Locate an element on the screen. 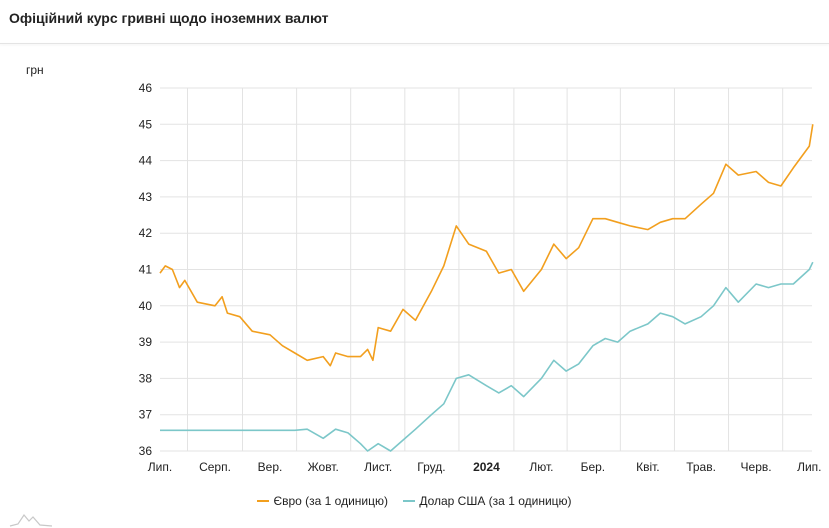 The width and height of the screenshot is (829, 528). y-tick-label: 41 is located at coordinates (146, 270).